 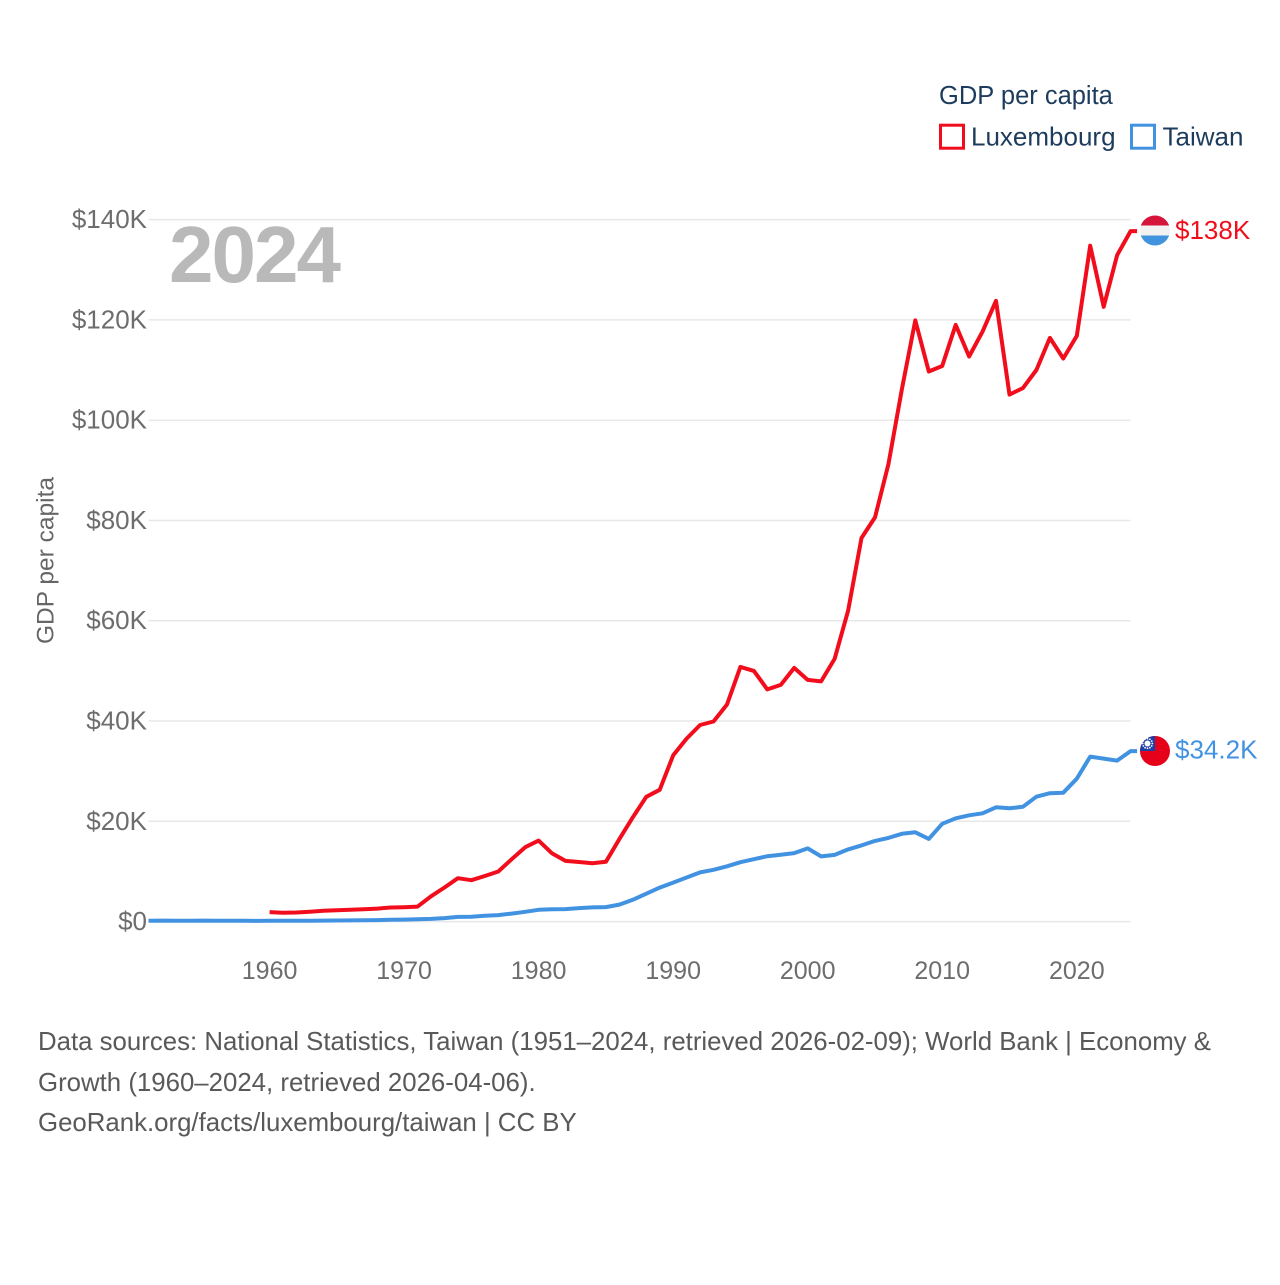 I want to click on svg-text: $140K, so click(x=110, y=219).